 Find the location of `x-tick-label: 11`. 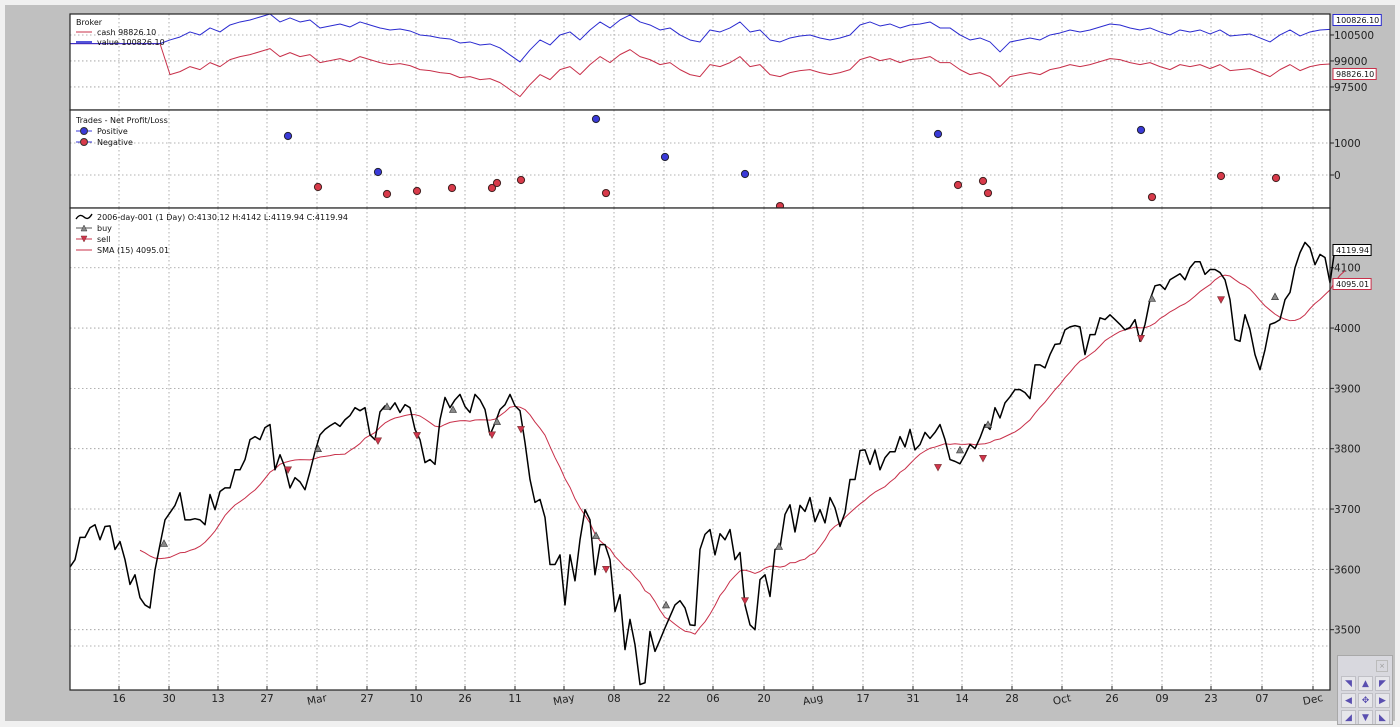

x-tick-label: 11 is located at coordinates (514, 699).